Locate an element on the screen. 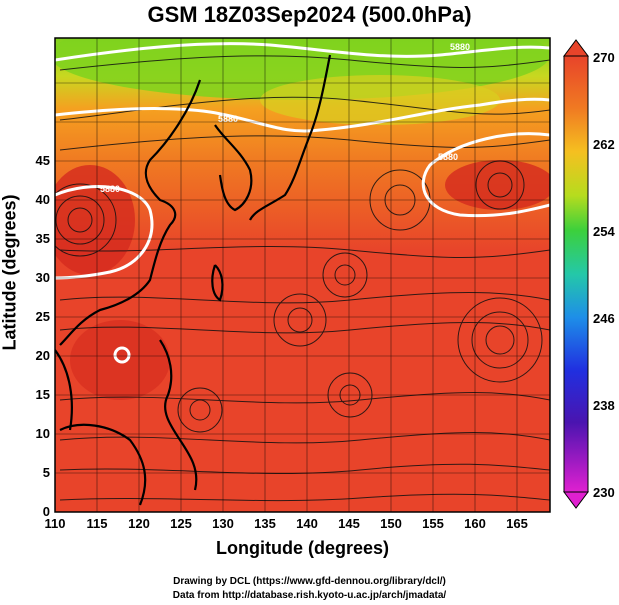 The width and height of the screenshot is (619, 605). x-tick-label: 125 is located at coordinates (181, 523).